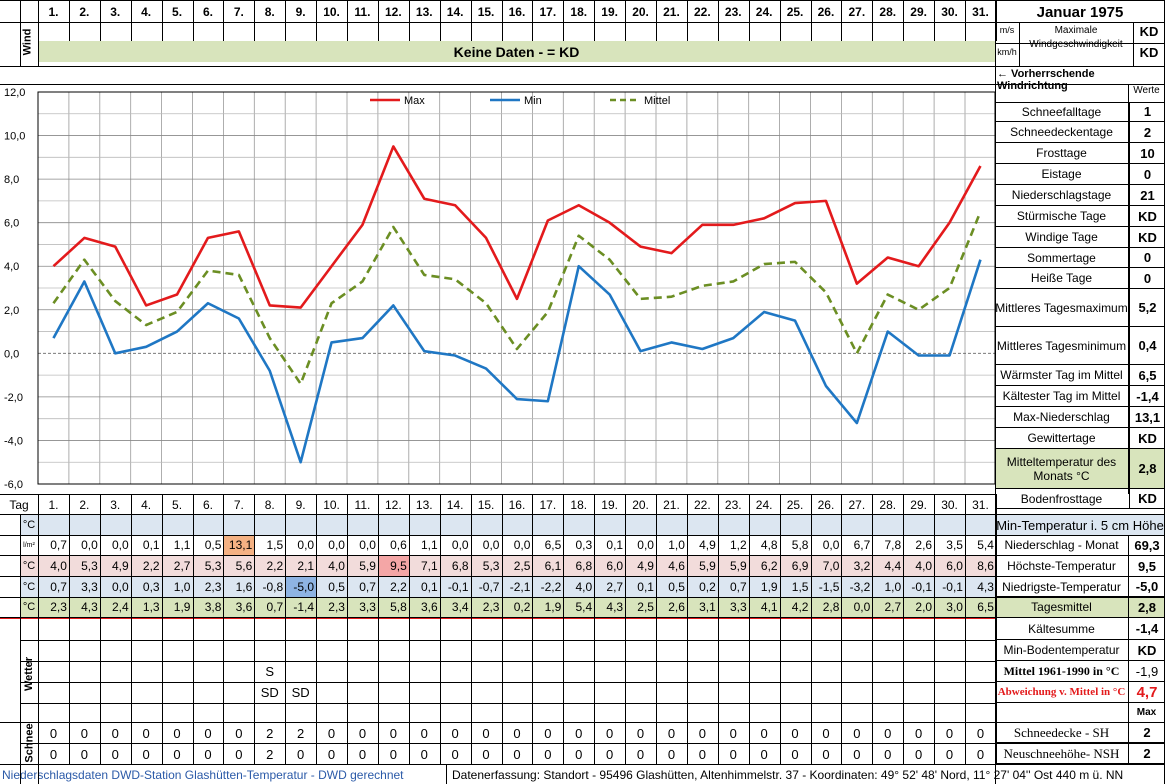 The height and width of the screenshot is (784, 1165). What do you see at coordinates (336, 607) in the screenshot?
I see `table-value-cell: 2,3` at bounding box center [336, 607].